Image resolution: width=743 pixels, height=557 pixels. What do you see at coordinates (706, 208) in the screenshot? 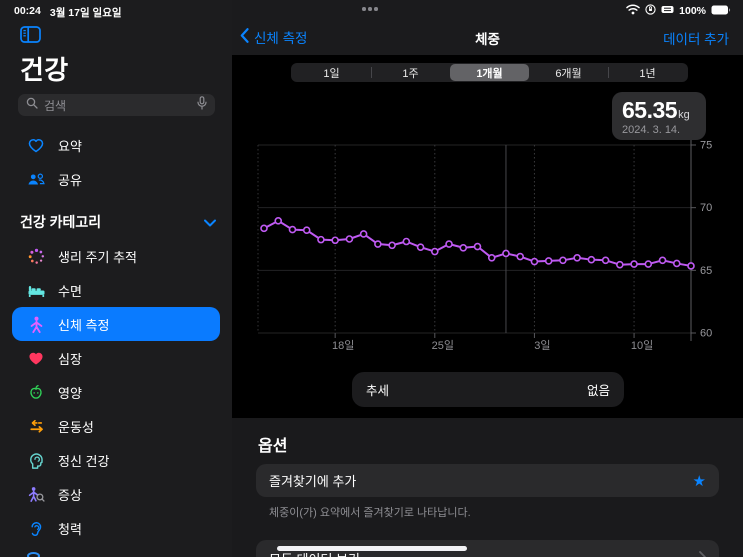
I see `svg-text: 70` at bounding box center [706, 208].